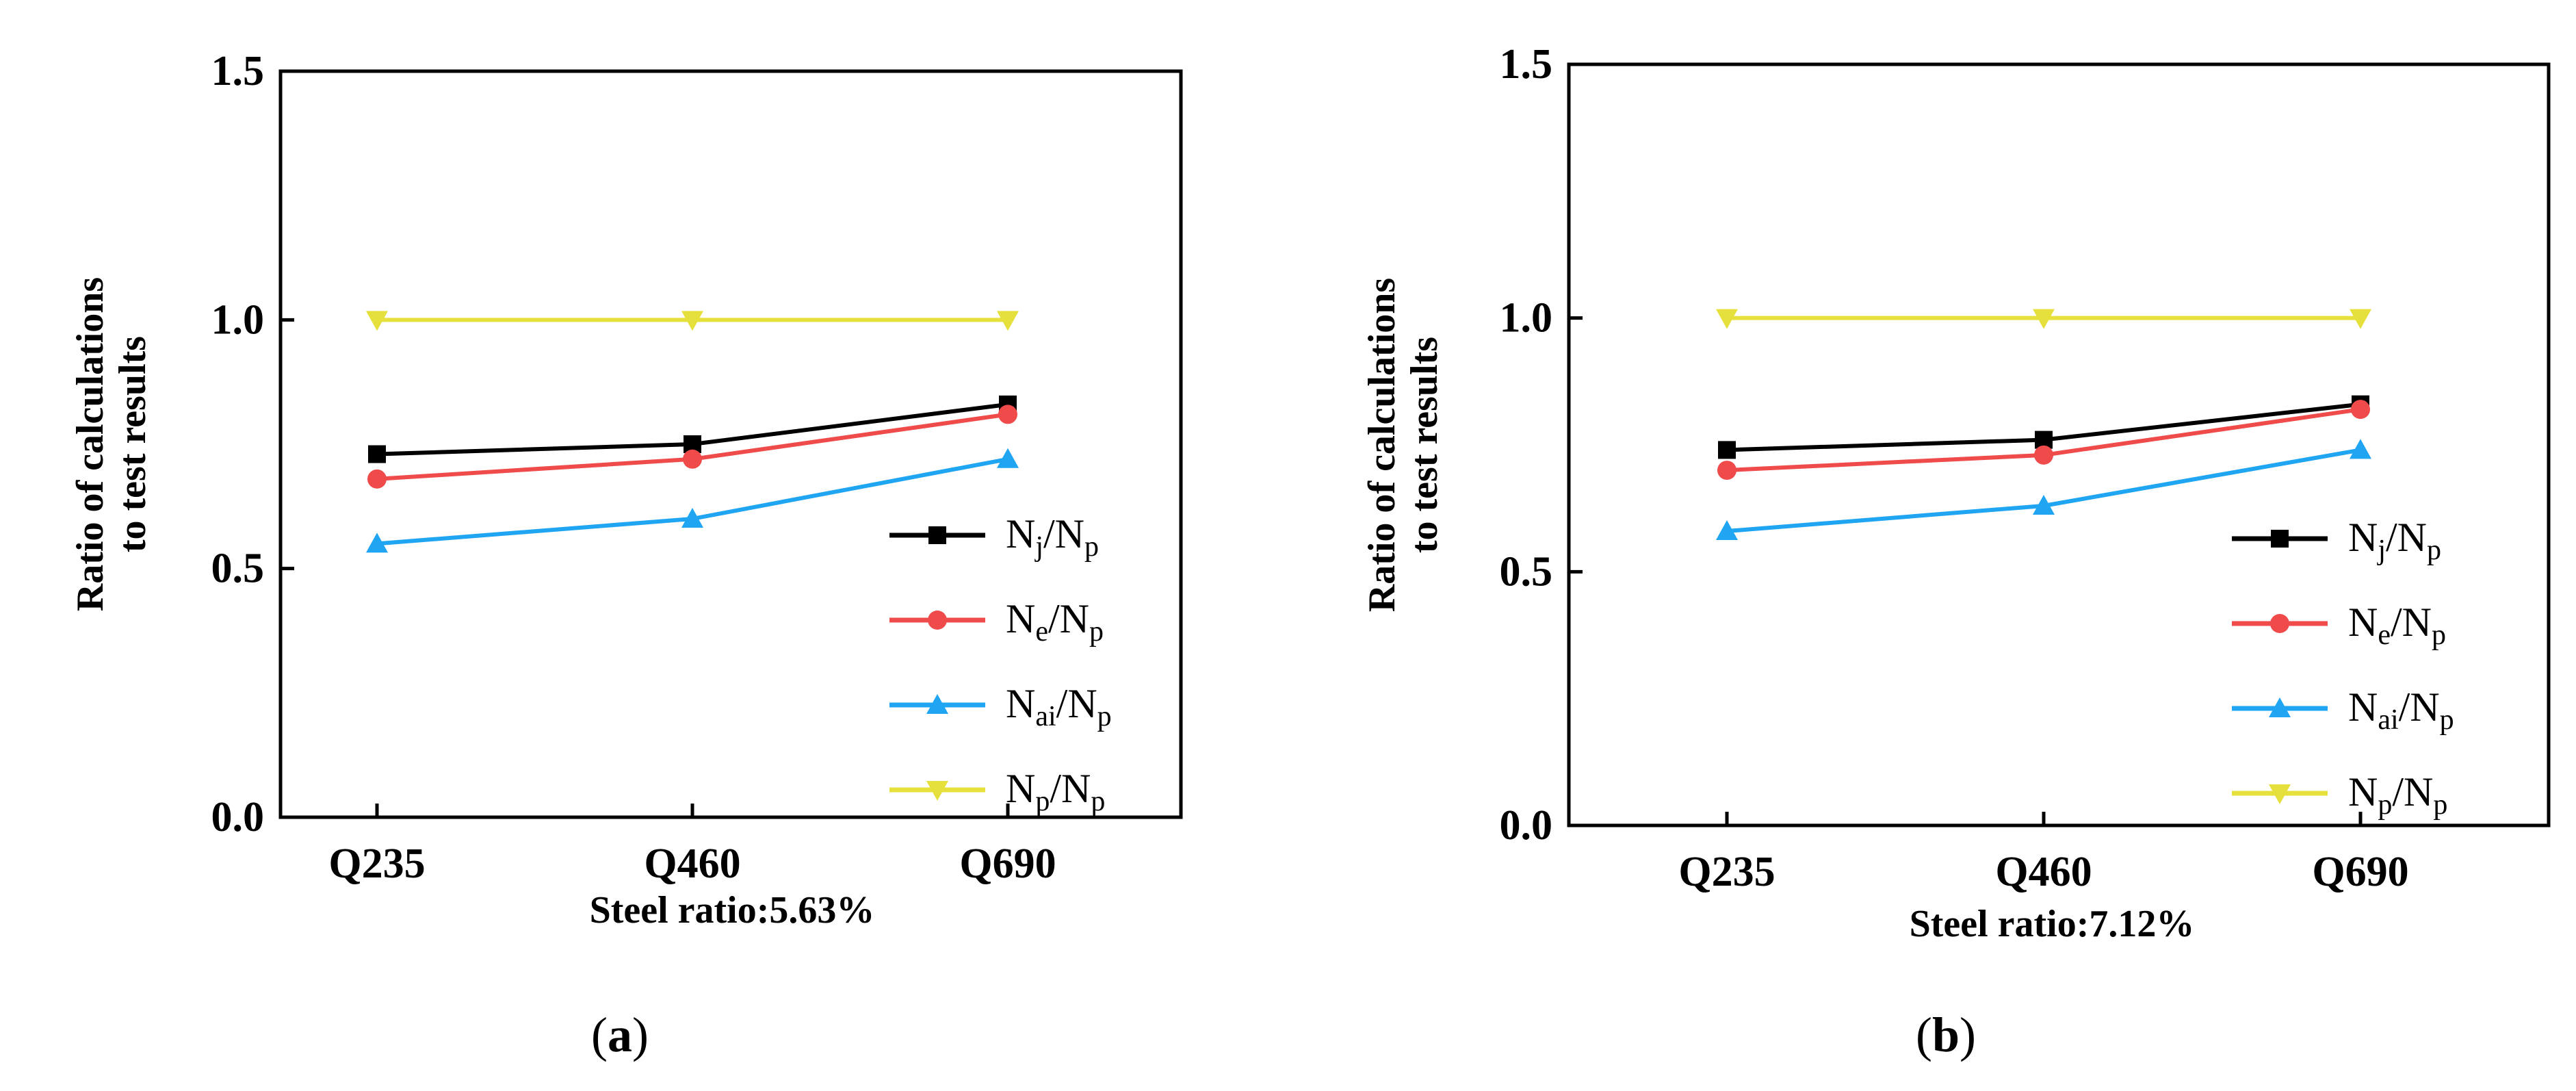  I want to click on panel-label: (b), so click(1946, 1034).